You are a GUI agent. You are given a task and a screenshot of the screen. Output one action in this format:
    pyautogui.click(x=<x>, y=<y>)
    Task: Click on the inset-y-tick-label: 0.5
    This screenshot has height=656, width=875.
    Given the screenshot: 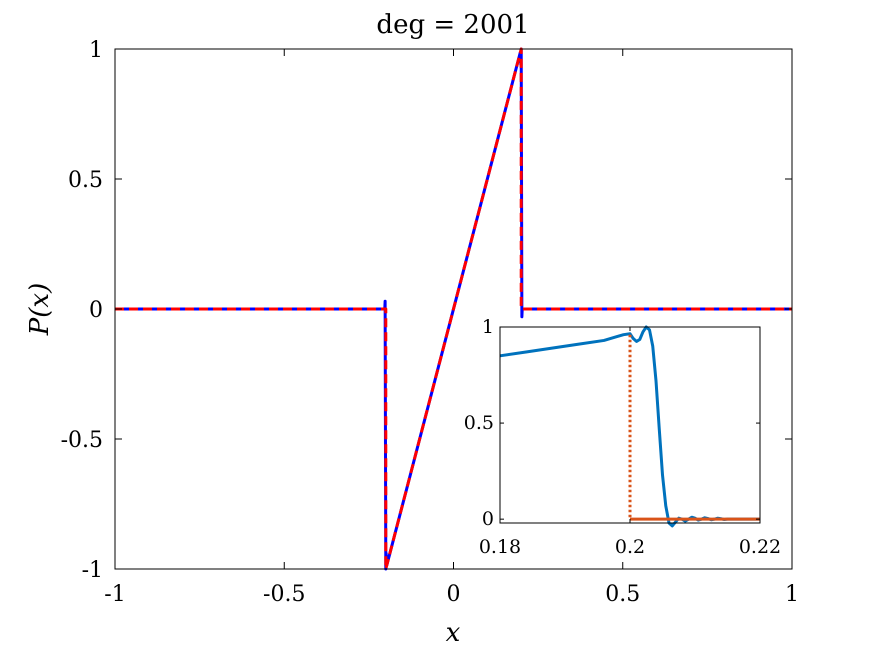 What is the action you would take?
    pyautogui.click(x=479, y=423)
    